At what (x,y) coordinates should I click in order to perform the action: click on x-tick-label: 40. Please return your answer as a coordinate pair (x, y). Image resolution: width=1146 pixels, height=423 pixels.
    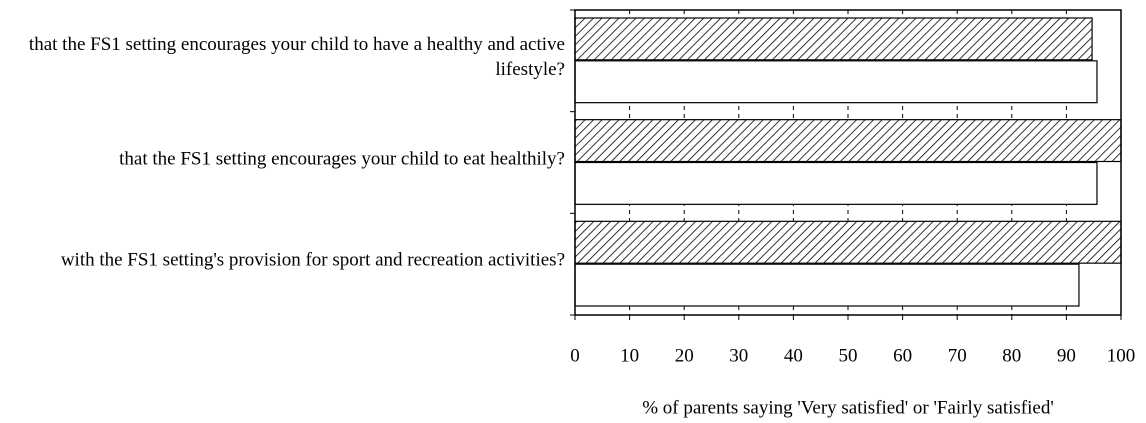
    Looking at the image, I should click on (793, 355).